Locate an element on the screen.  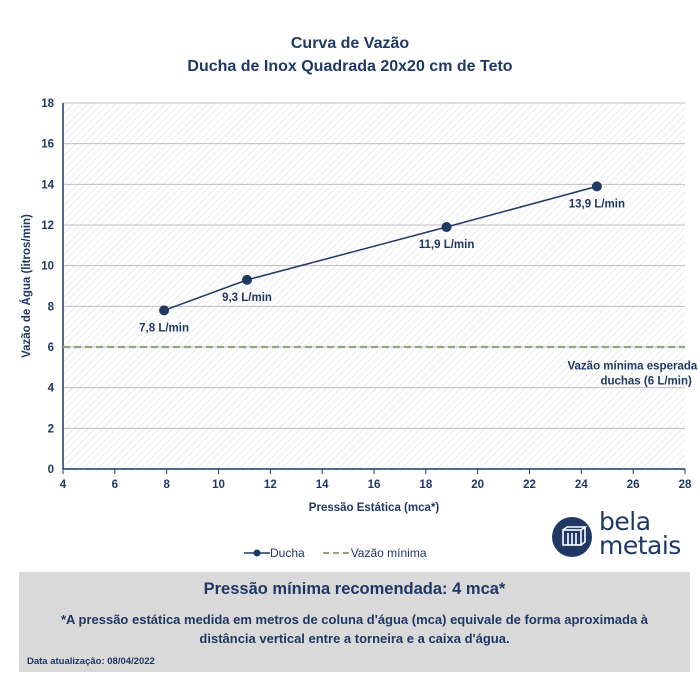
y-tick-label: 8 is located at coordinates (51, 307).